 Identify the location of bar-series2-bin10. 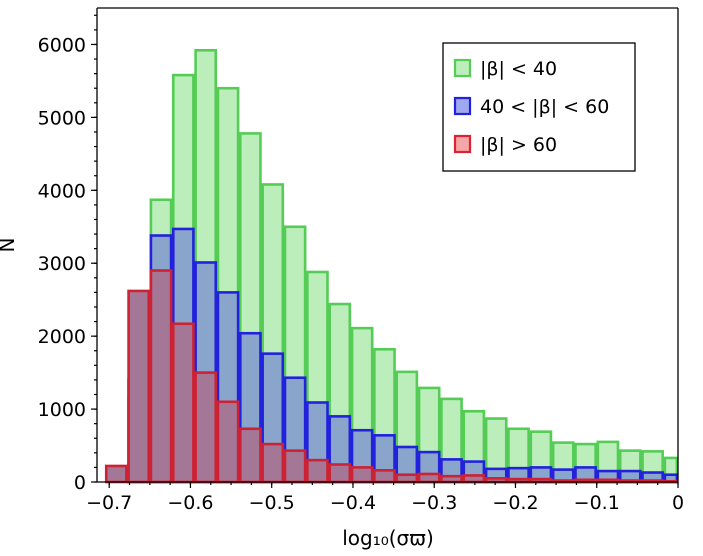
(340, 473).